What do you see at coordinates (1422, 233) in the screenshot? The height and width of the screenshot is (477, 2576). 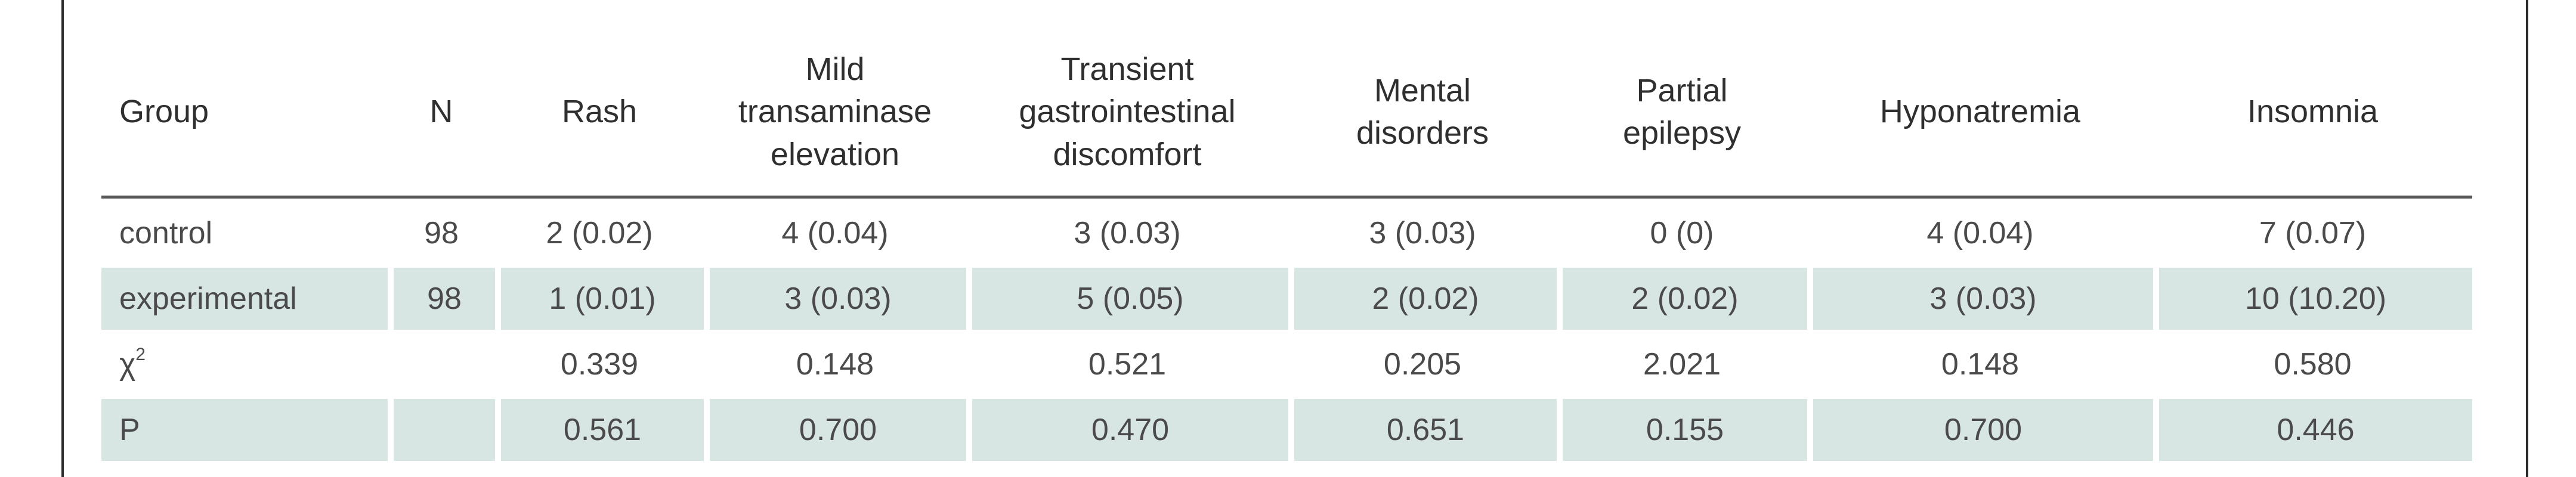 I see `cell-mental: 3 (0.03)` at bounding box center [1422, 233].